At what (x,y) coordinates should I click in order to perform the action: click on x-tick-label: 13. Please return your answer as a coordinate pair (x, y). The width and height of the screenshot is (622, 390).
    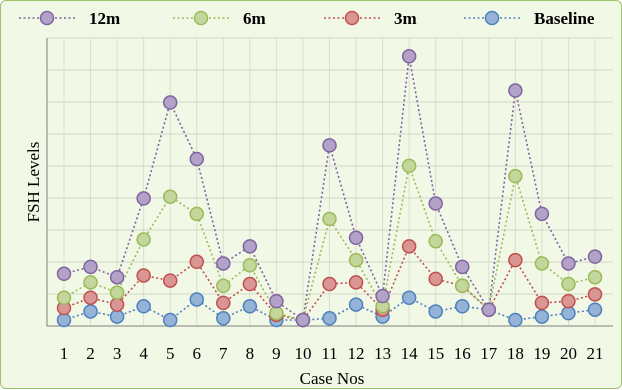
    Looking at the image, I should click on (382, 353).